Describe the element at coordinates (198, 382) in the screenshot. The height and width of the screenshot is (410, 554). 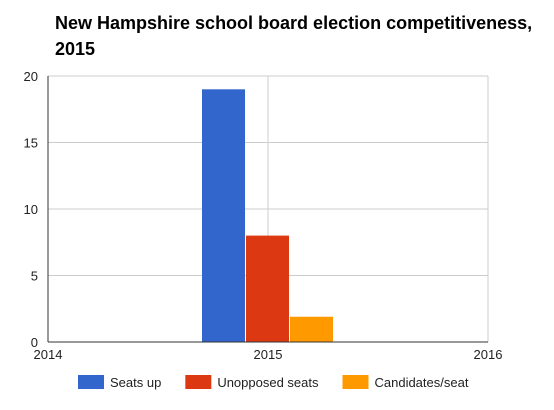
I see `legend-swatch-unopposed-seats` at that location.